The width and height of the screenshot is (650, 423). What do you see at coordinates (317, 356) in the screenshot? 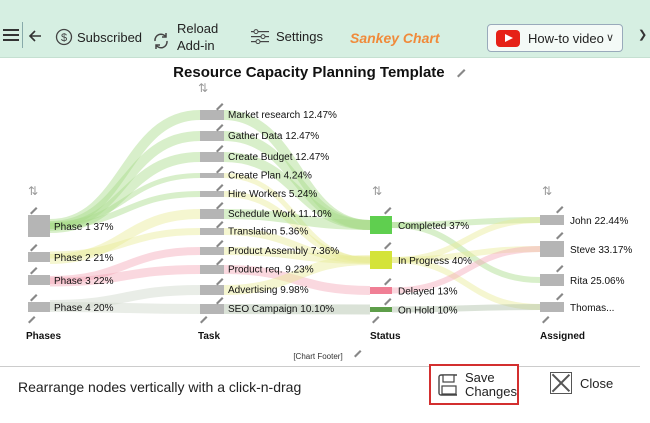
I see `chart-footer: [Chart Footer]` at bounding box center [317, 356].